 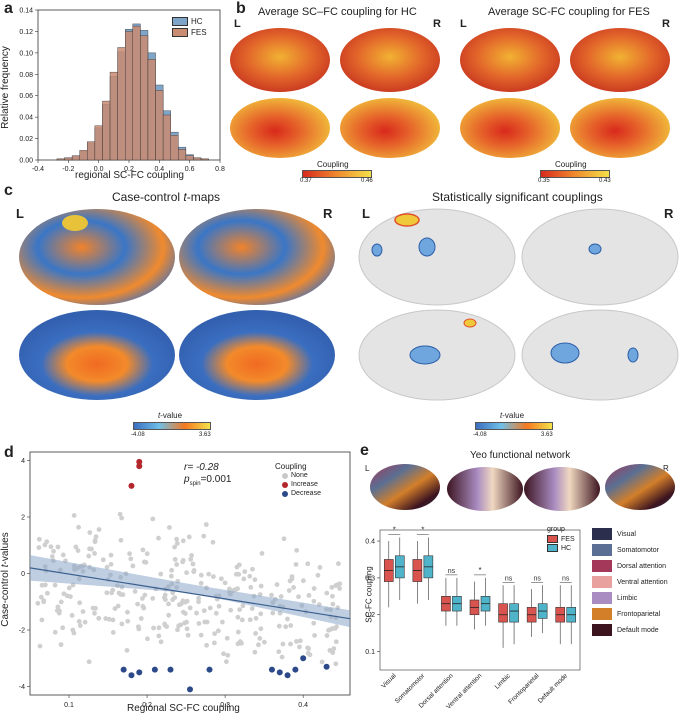 What do you see at coordinates (565, 353) in the screenshot?
I see `sig-decrease-spot` at bounding box center [565, 353].